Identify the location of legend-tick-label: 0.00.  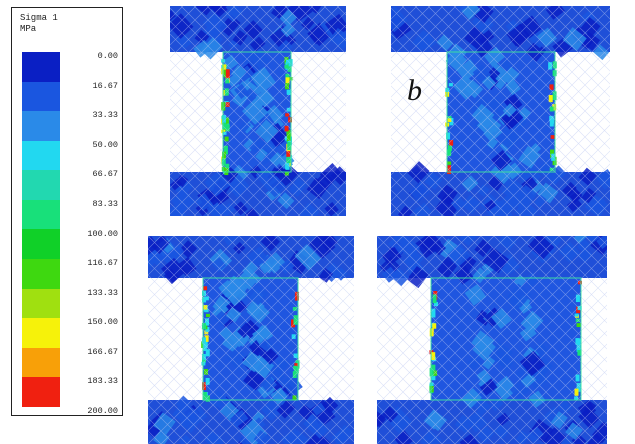
(107, 56).